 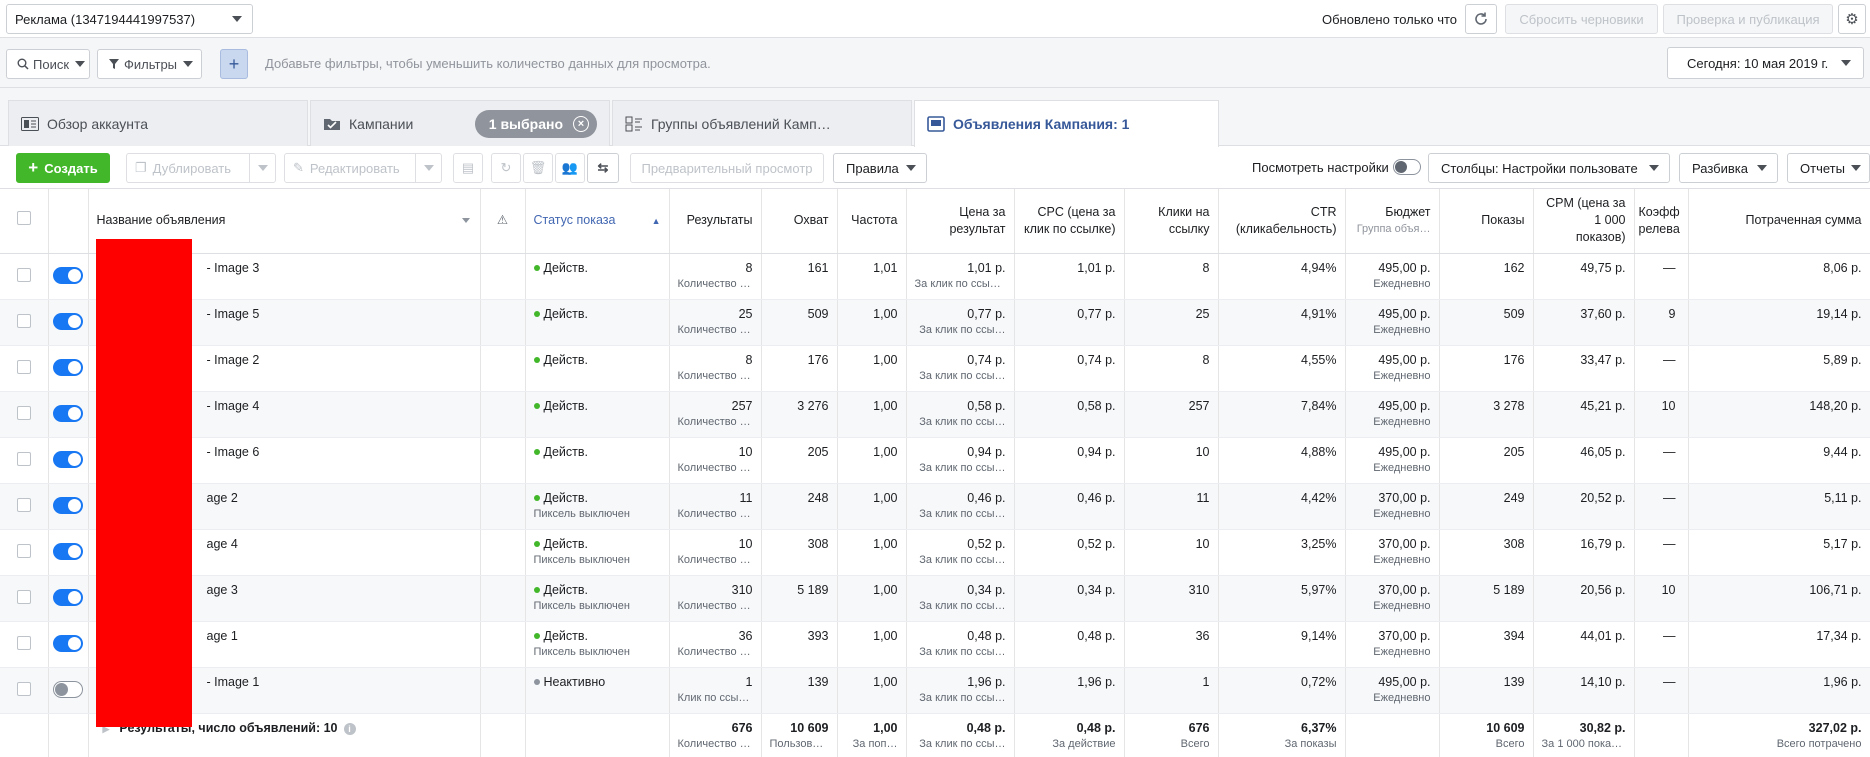 What do you see at coordinates (222, 497) in the screenshot?
I see `ad-name: age 2` at bounding box center [222, 497].